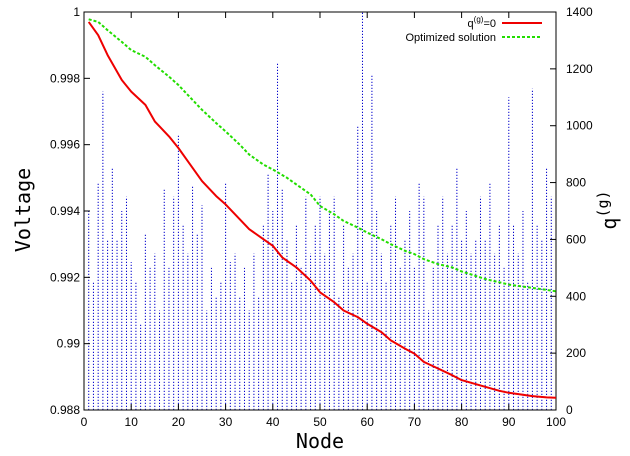  Describe the element at coordinates (576, 353) in the screenshot. I see `y-right-tick-label: 200` at that location.